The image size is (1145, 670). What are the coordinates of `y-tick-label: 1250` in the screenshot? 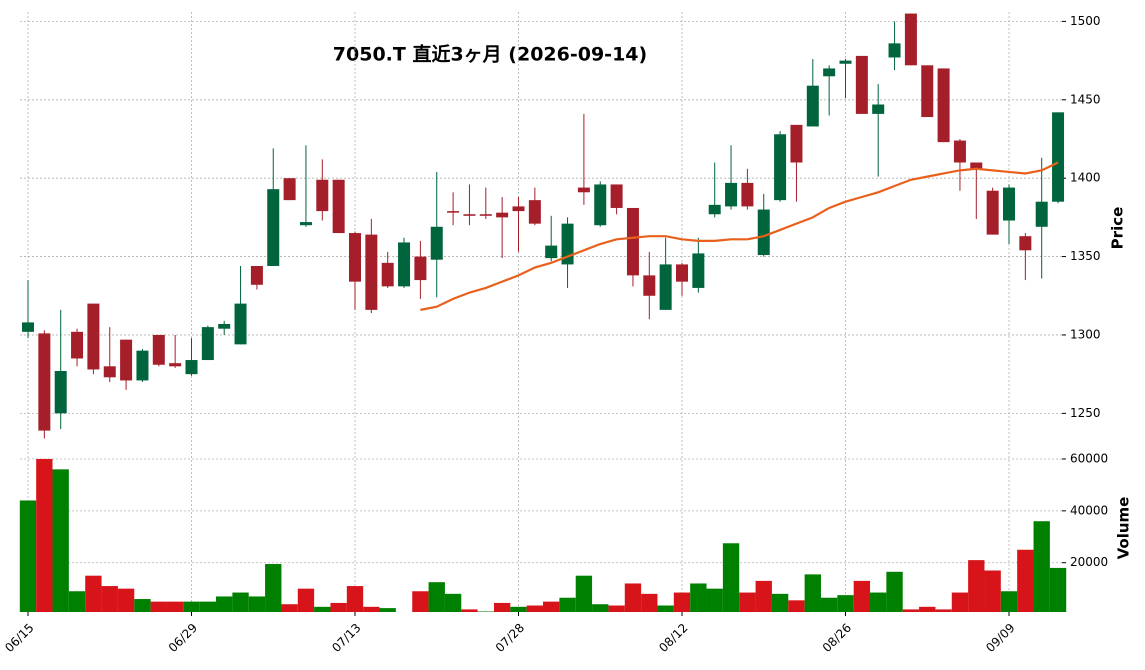 It's located at (1085, 413).